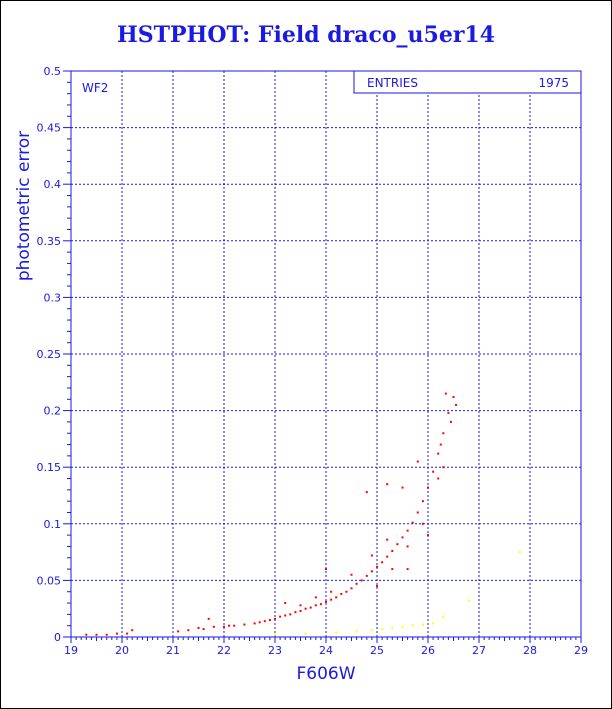 The height and width of the screenshot is (709, 612). What do you see at coordinates (53, 411) in the screenshot?
I see `y-tick-label: 0.2` at bounding box center [53, 411].